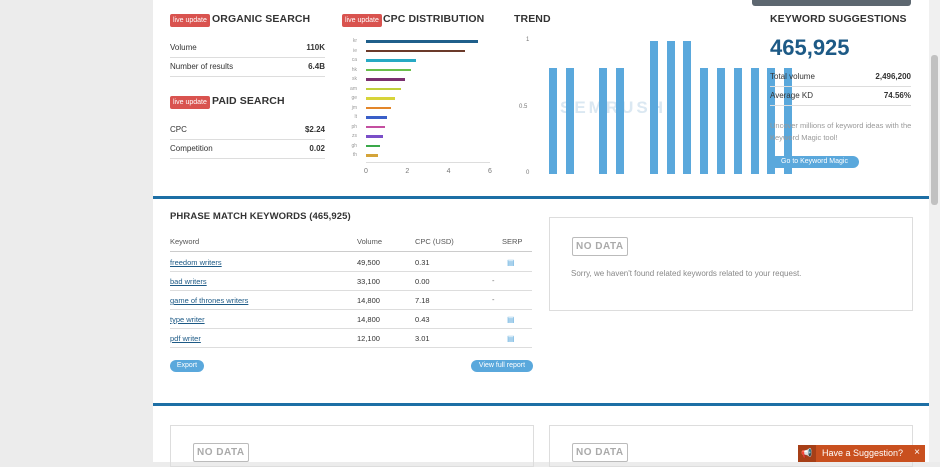  I want to click on volume-cell: 14,800, so click(368, 319).